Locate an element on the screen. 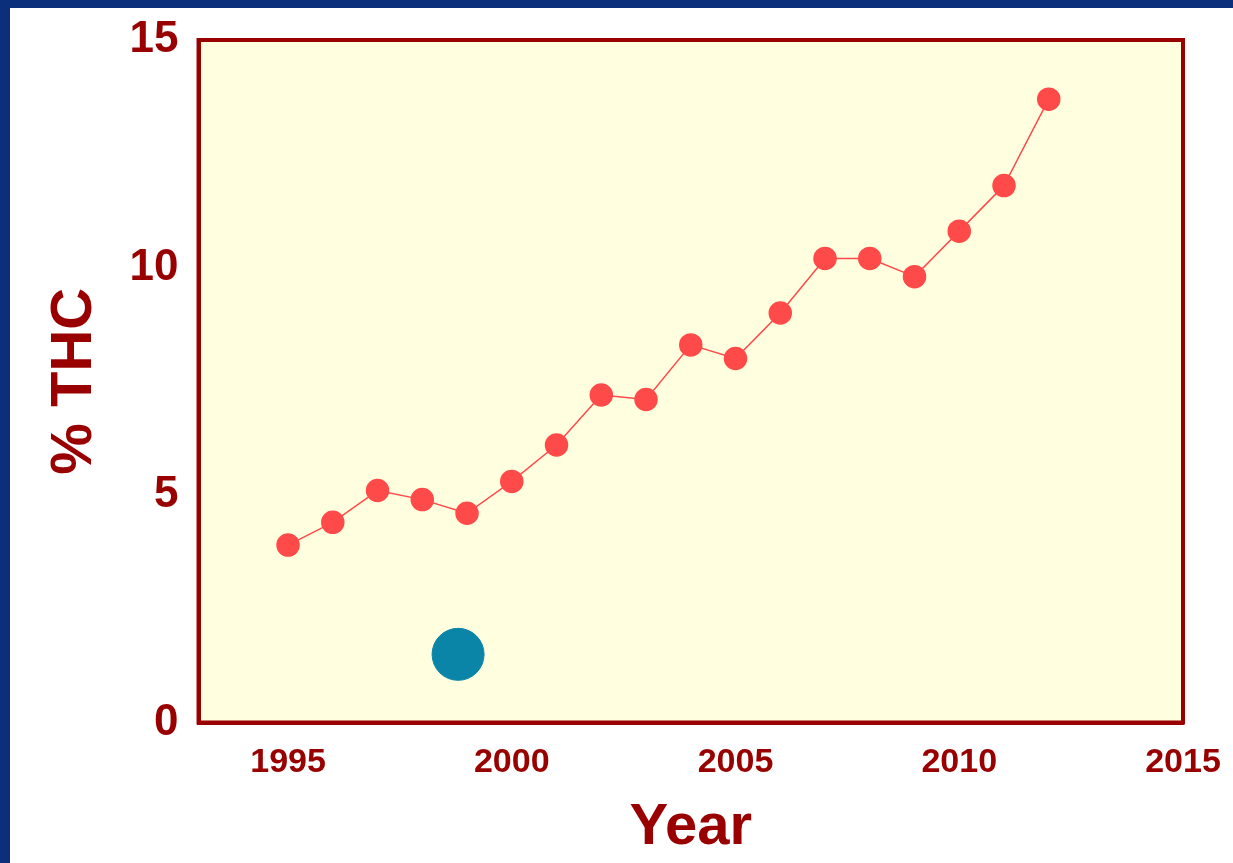 Image resolution: width=1233 pixels, height=863 pixels. y-axis-title: % THC is located at coordinates (70, 381).